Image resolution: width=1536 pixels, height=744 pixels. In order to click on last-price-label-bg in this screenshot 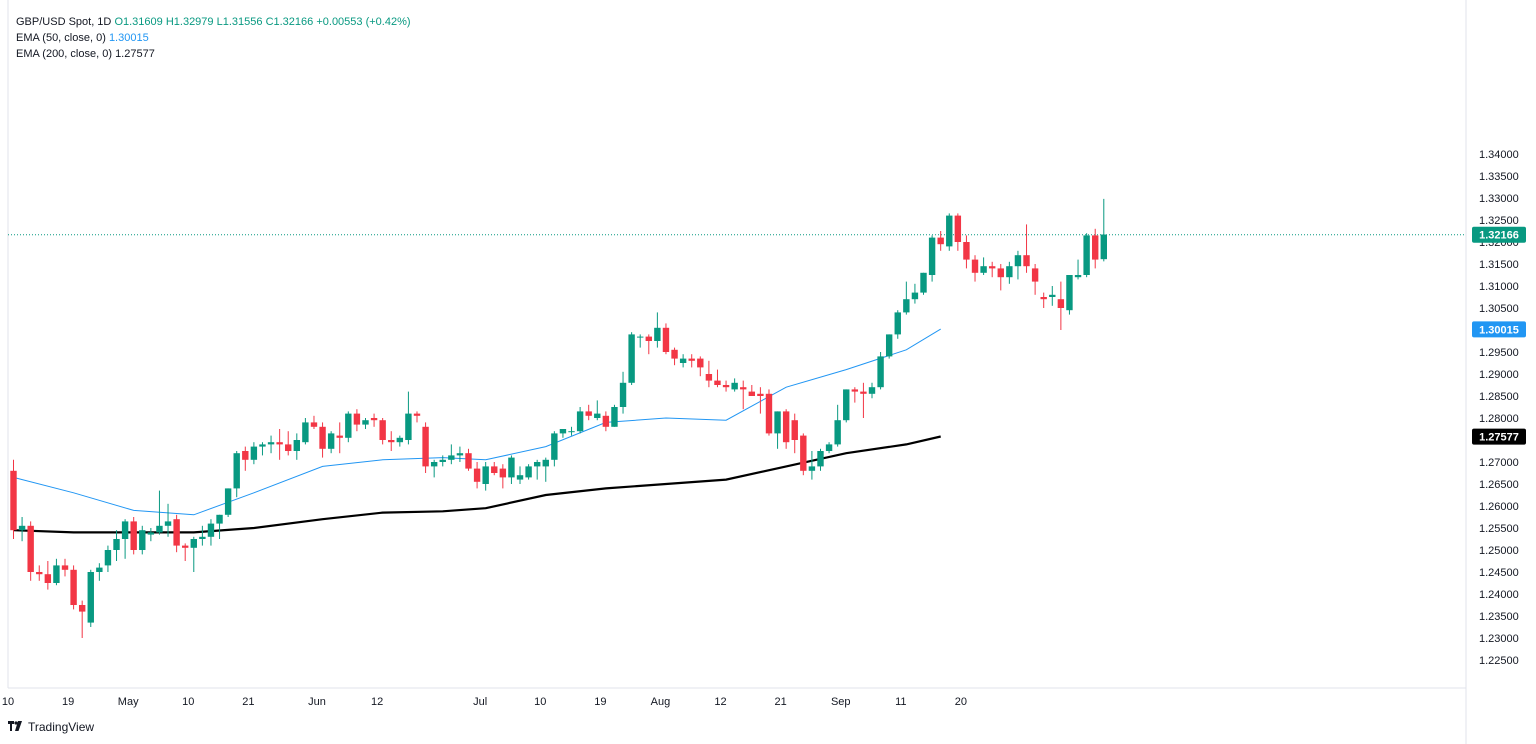, I will do `click(1499, 234)`.